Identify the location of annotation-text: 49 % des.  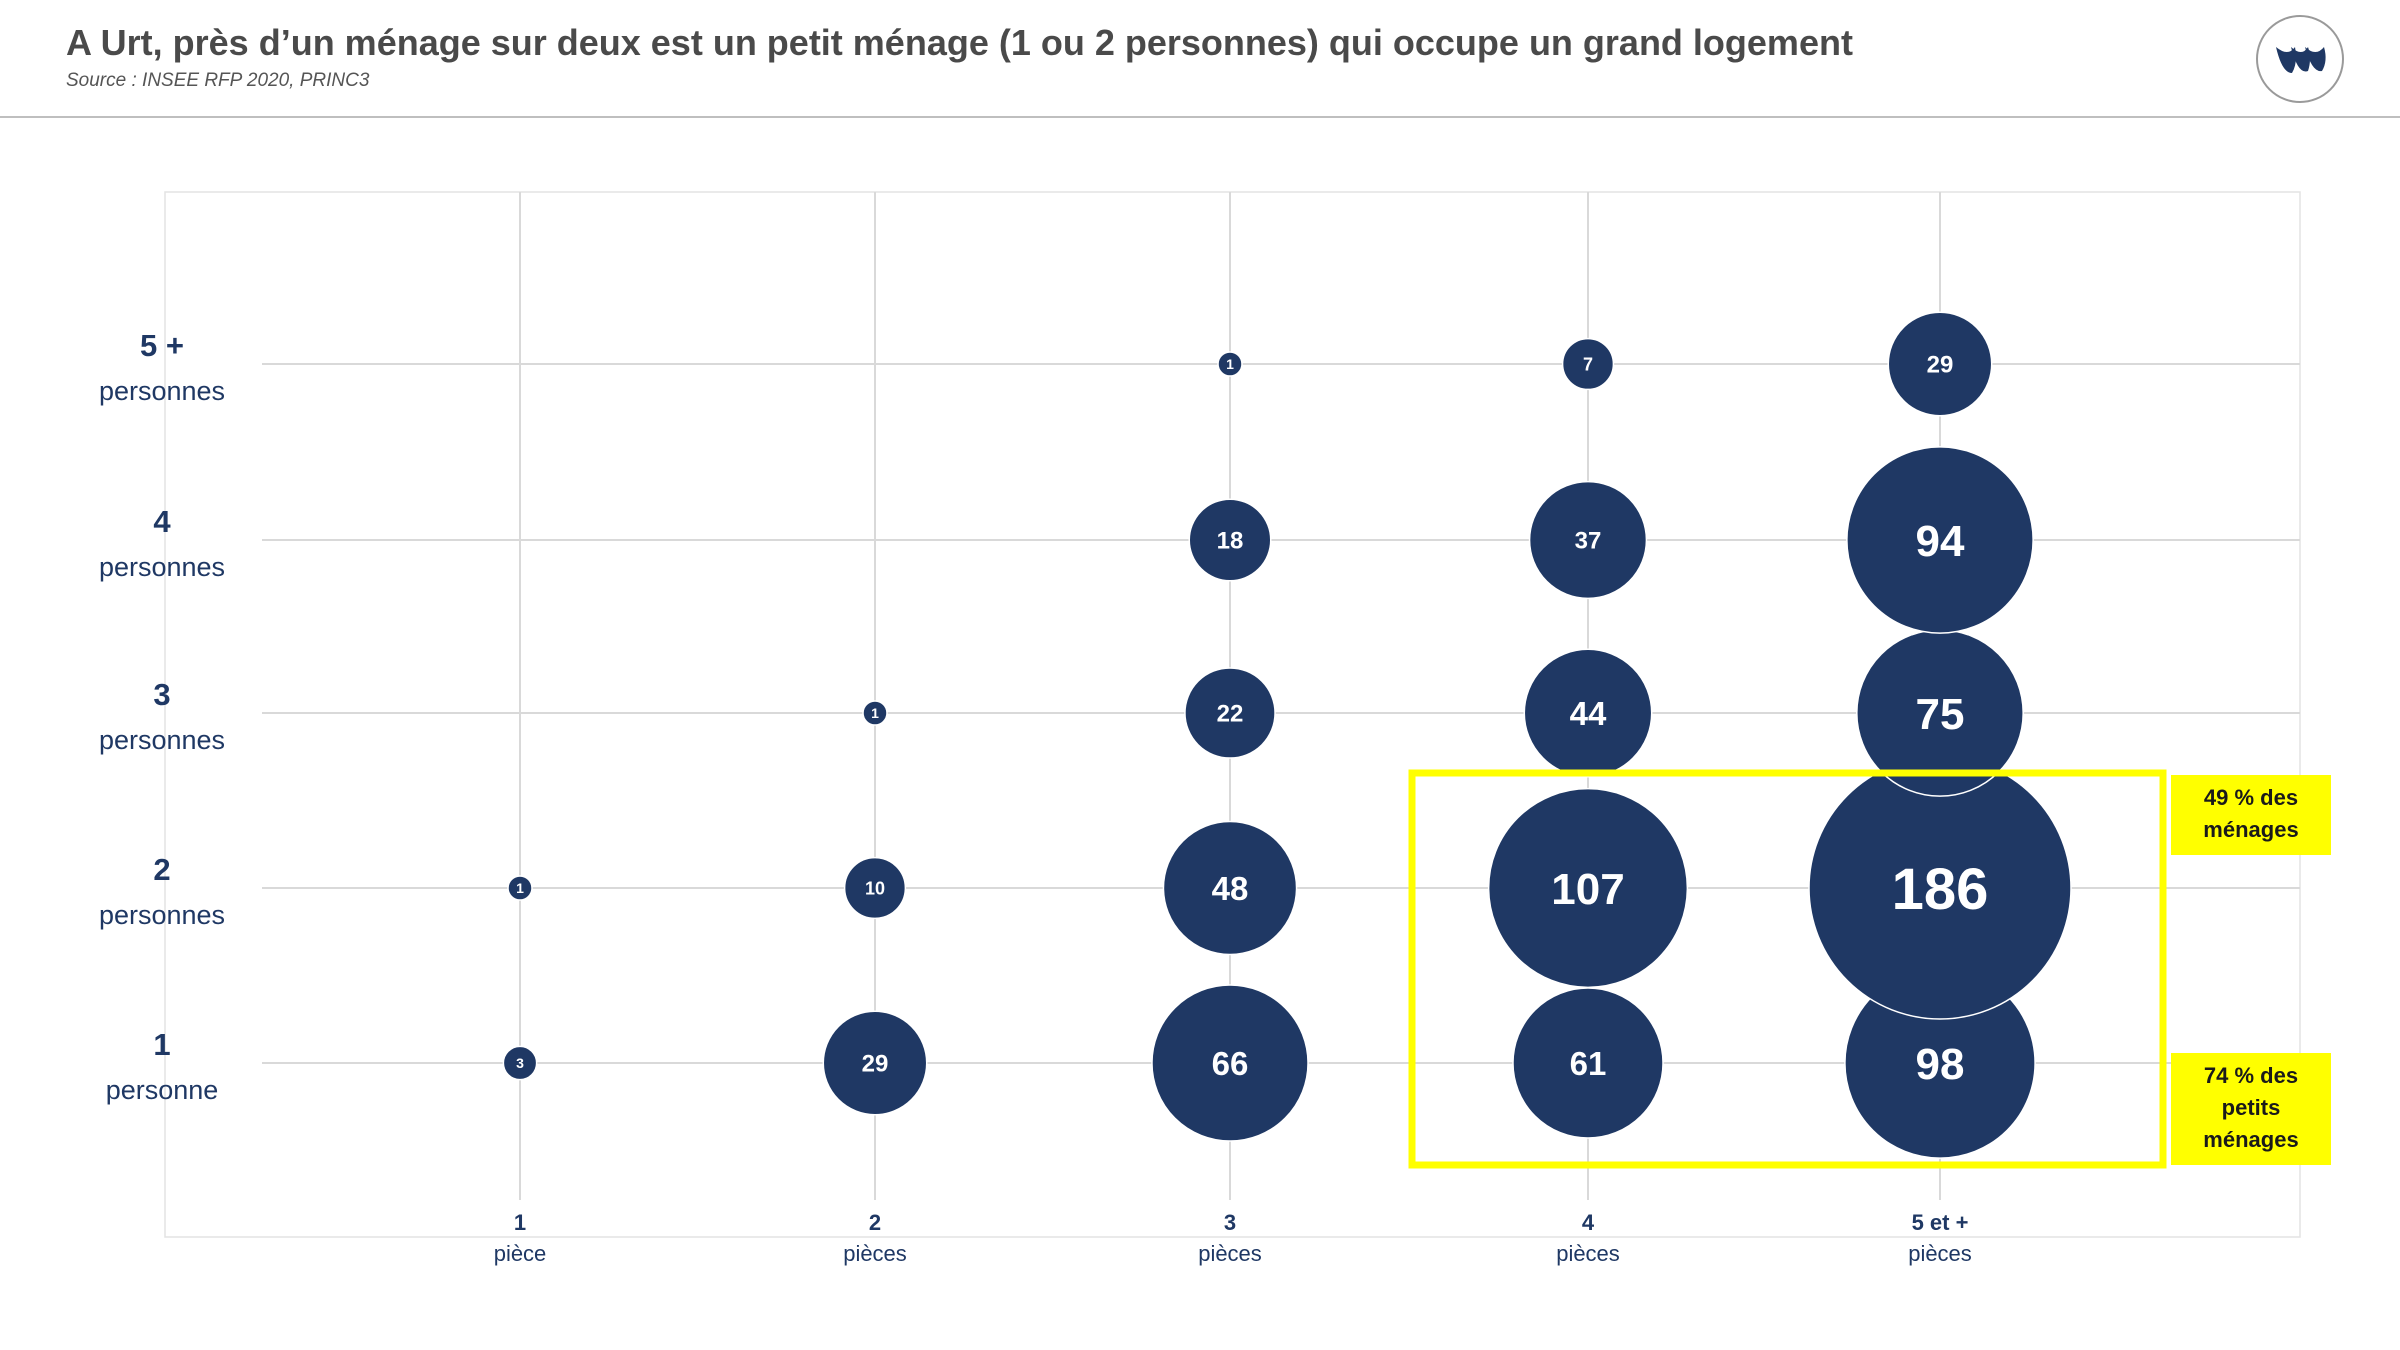
(2251, 797).